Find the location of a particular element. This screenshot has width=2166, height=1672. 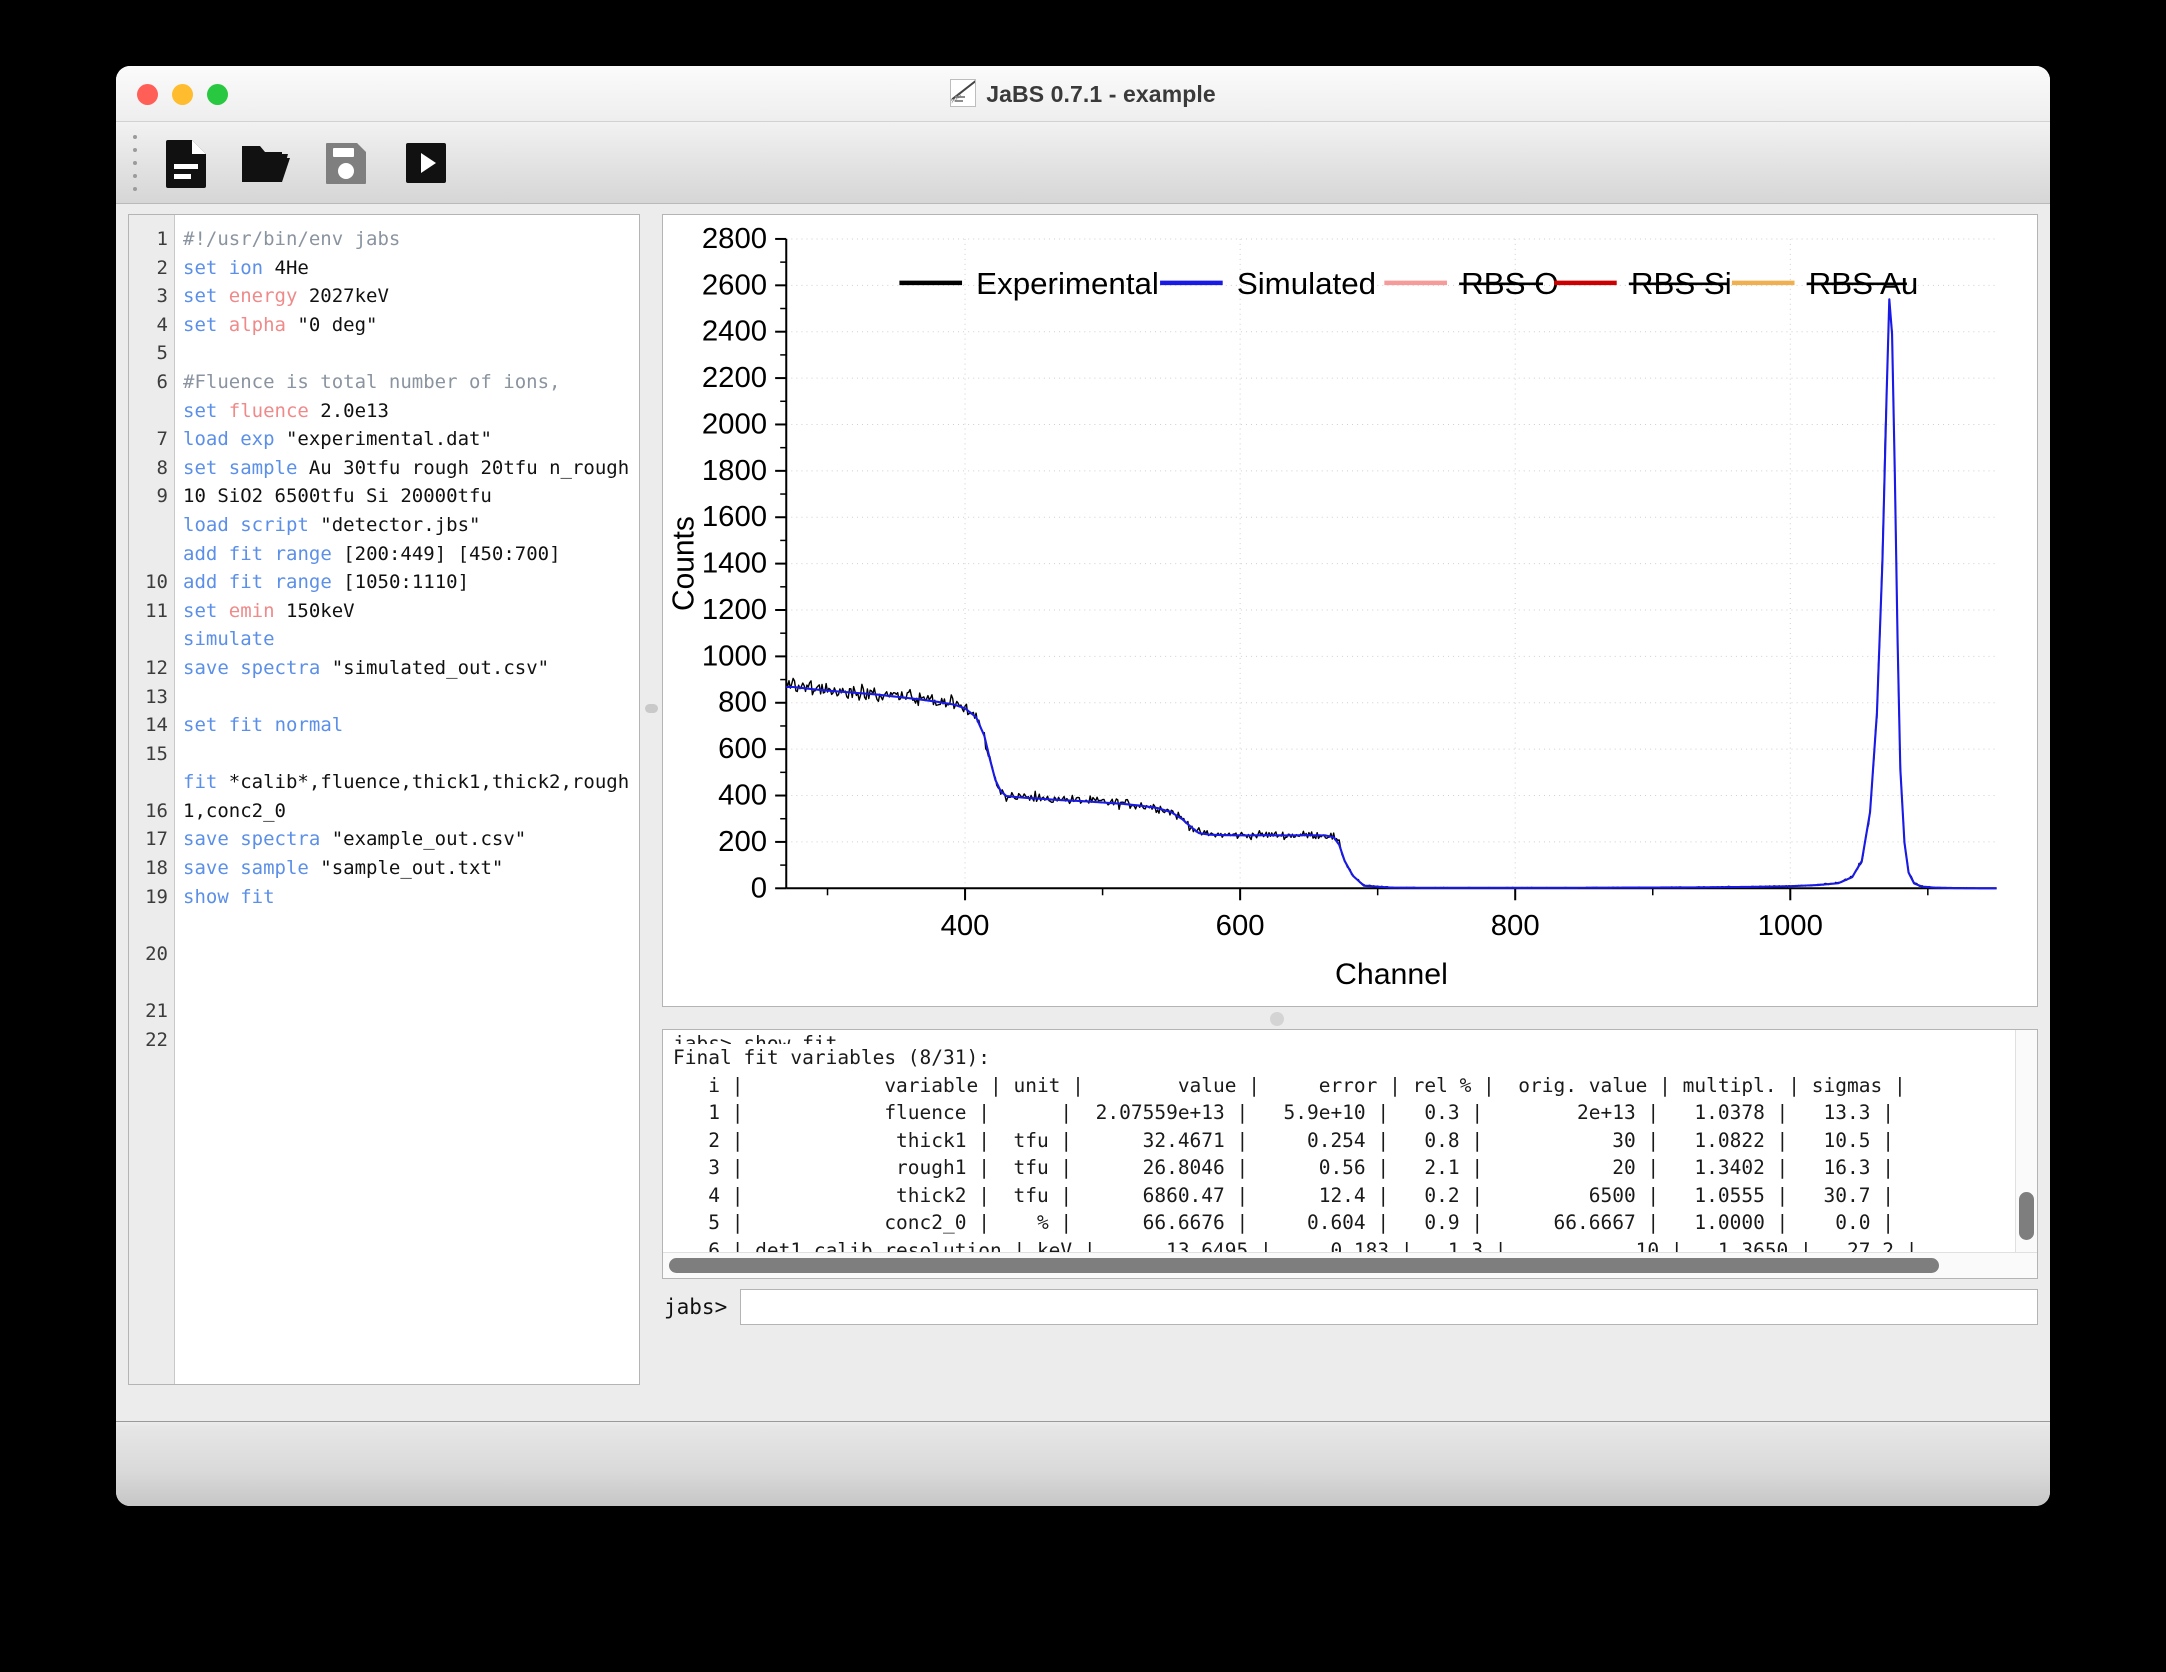

chart-legend-item: Simulated is located at coordinates (1268, 283).